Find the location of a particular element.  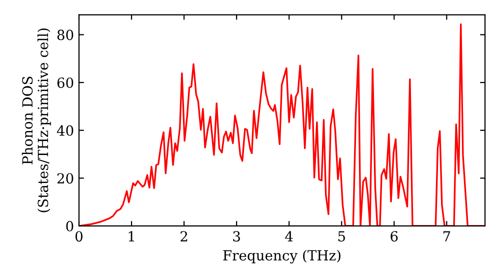

x-tick-label: 7 is located at coordinates (446, 236).